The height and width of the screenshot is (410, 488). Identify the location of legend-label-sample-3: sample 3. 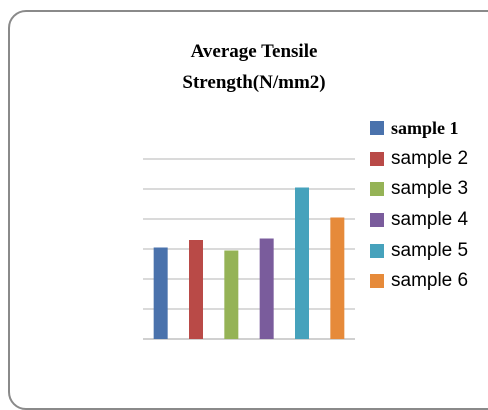
(430, 189).